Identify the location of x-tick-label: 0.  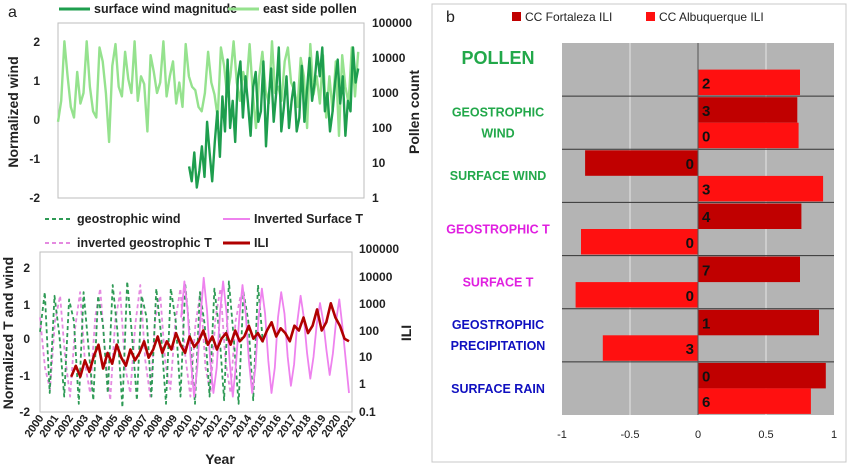
(698, 435).